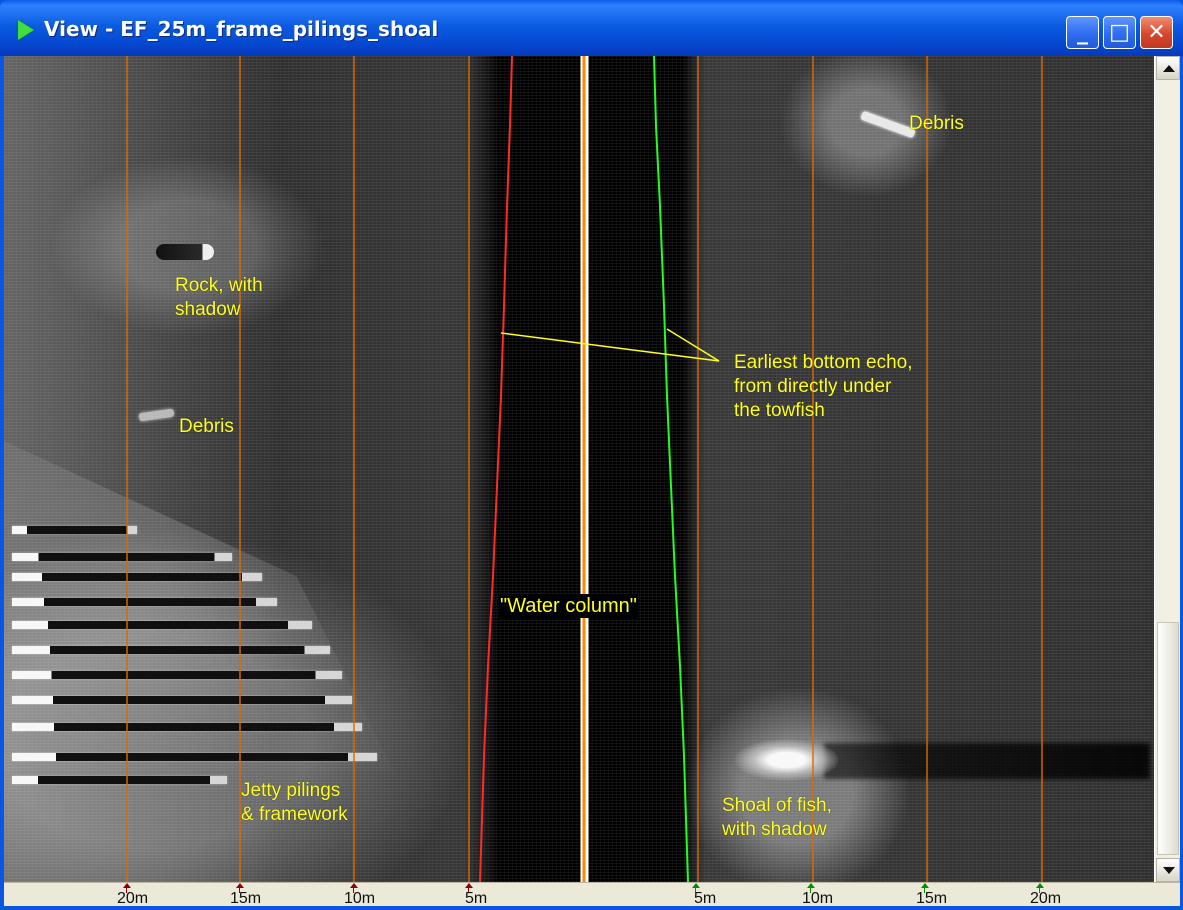  What do you see at coordinates (476, 898) in the screenshot?
I see `left-range-label: 5m` at bounding box center [476, 898].